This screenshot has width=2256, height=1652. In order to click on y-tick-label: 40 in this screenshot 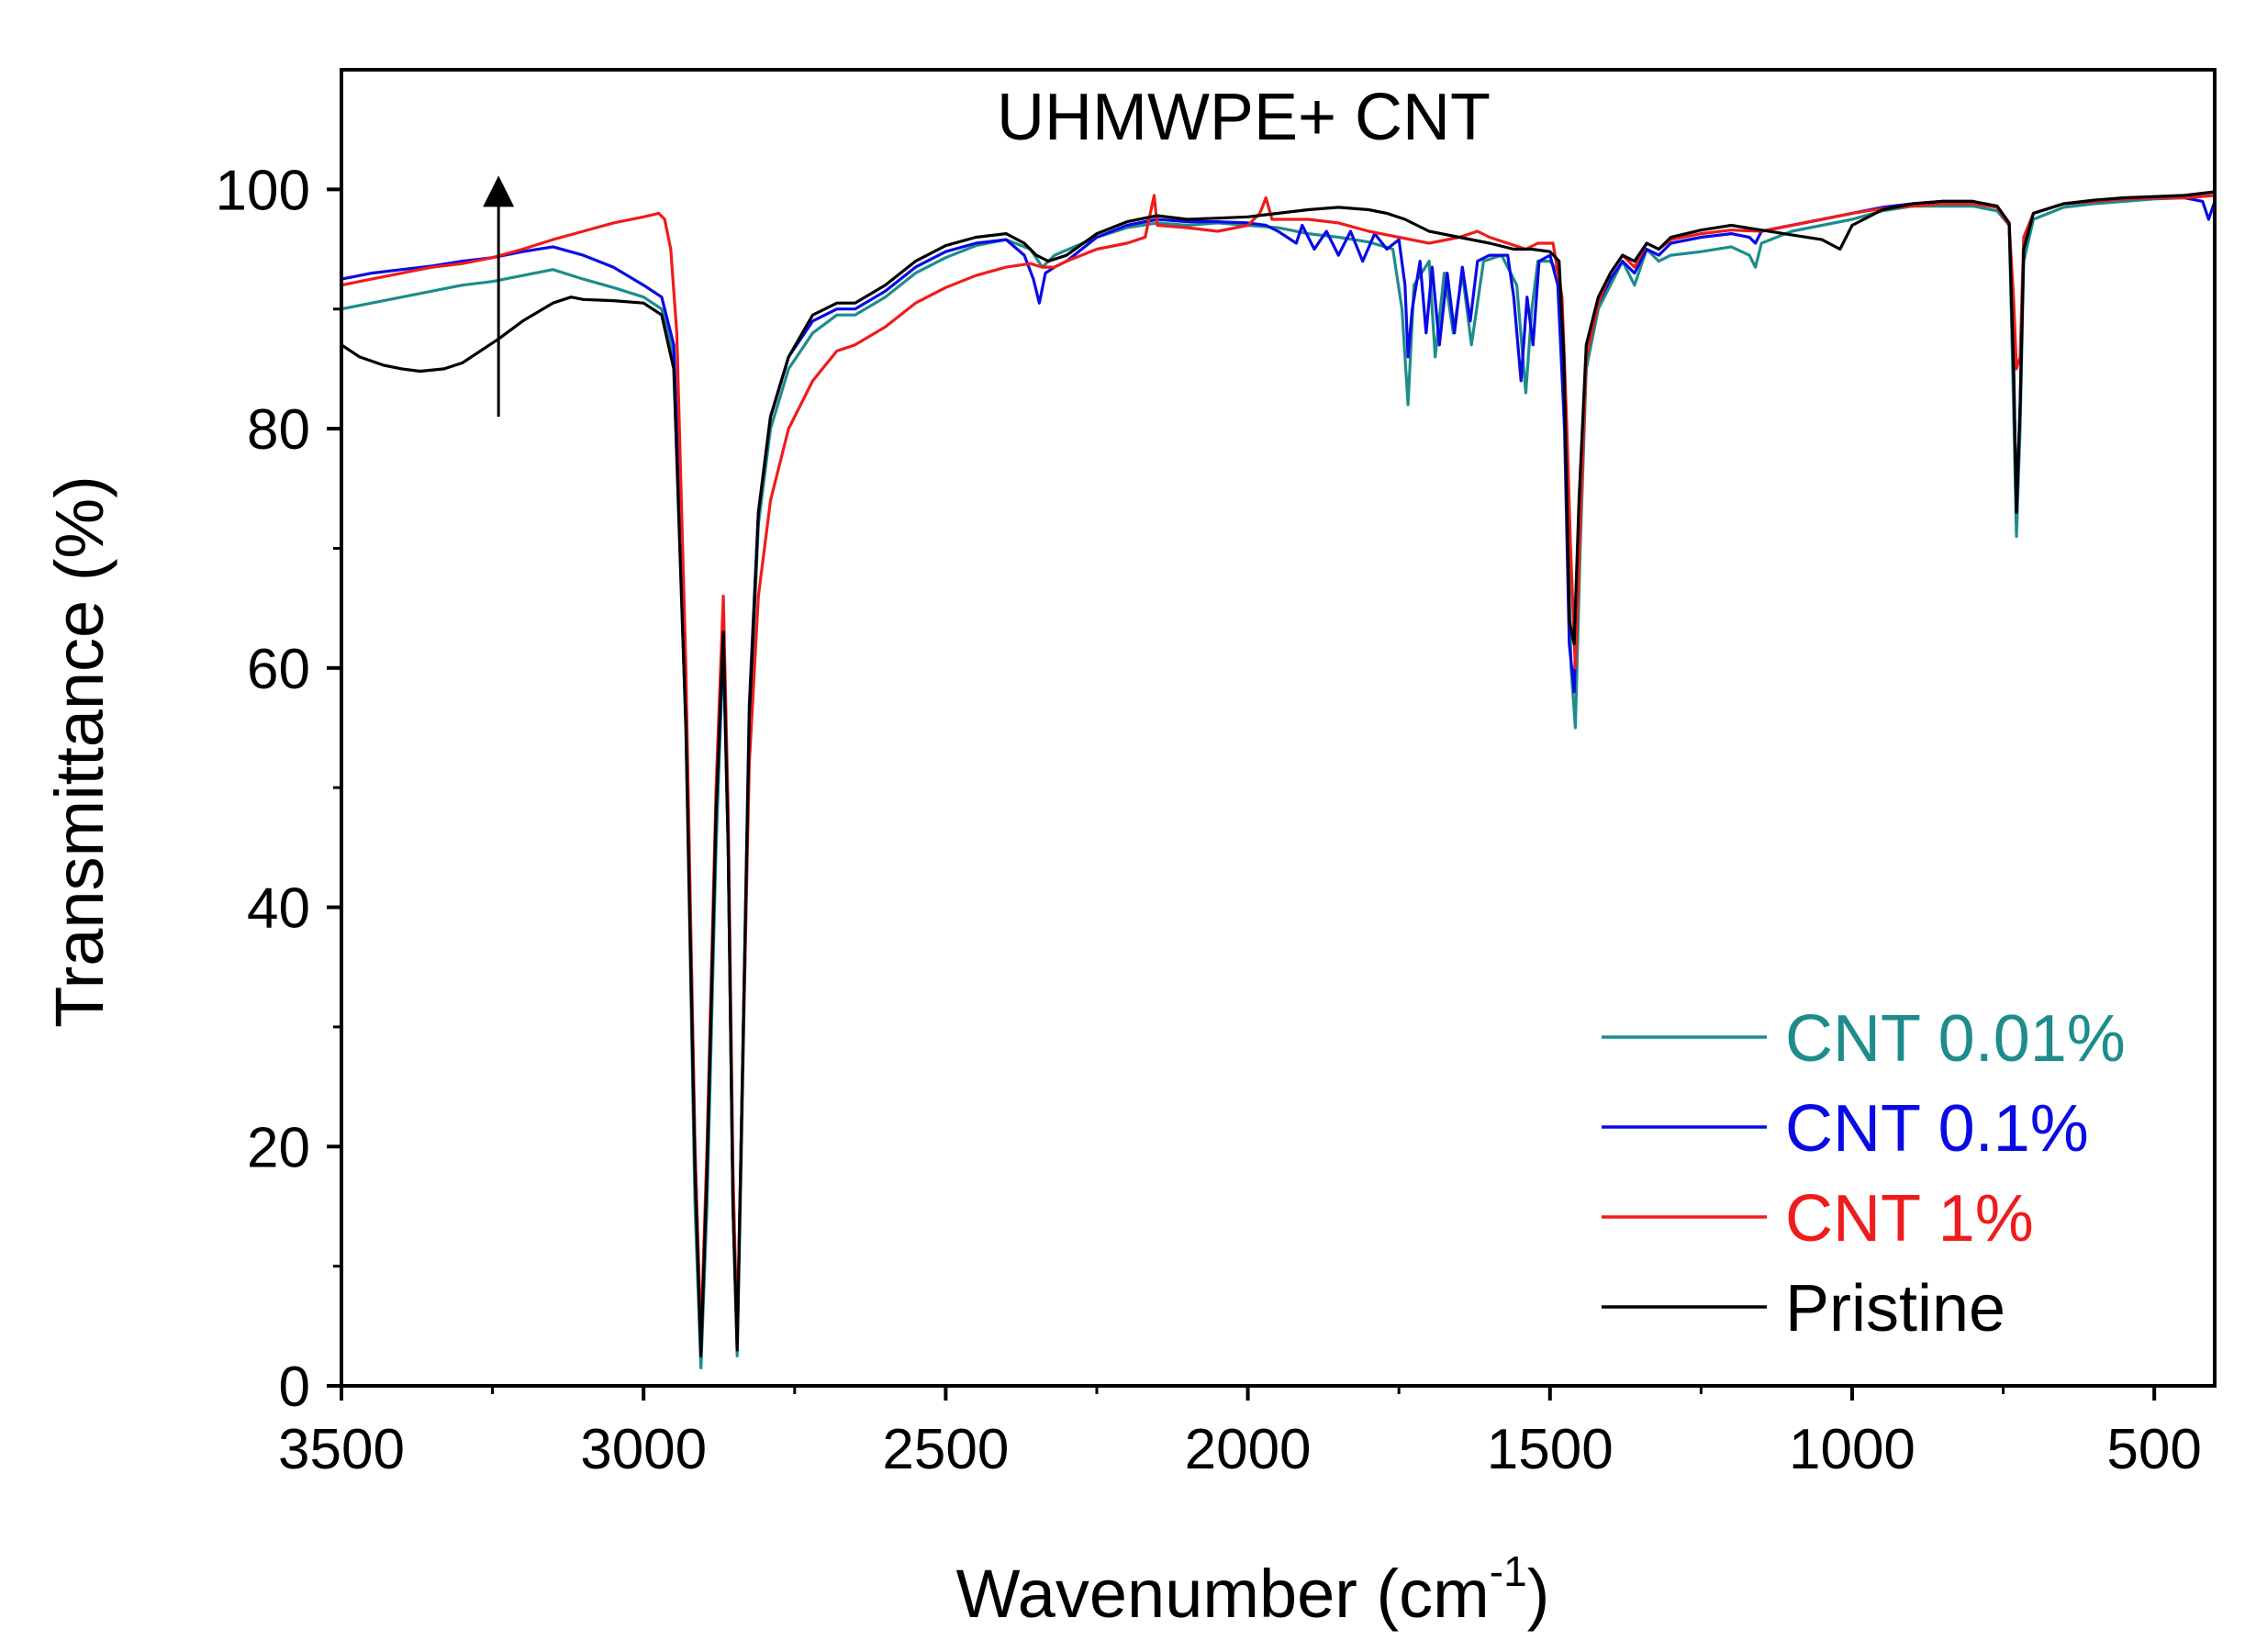, I will do `click(278, 909)`.